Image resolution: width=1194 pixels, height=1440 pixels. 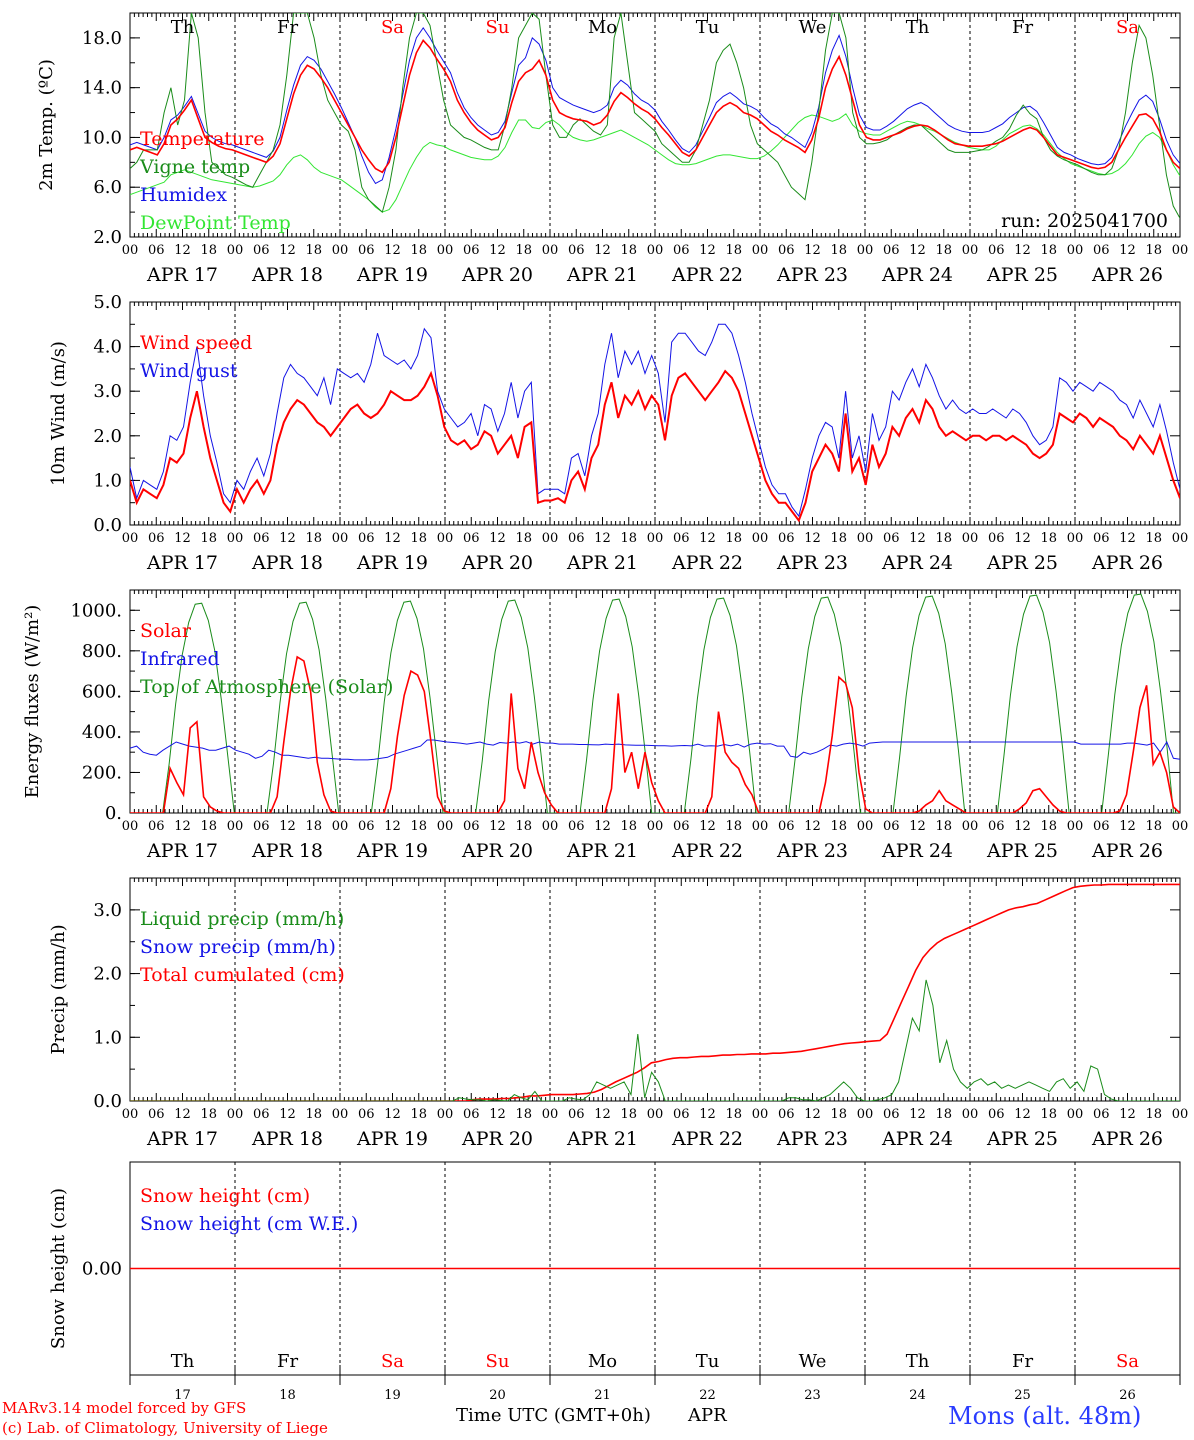 What do you see at coordinates (655, 734) in the screenshot?
I see `series-line-solar` at bounding box center [655, 734].